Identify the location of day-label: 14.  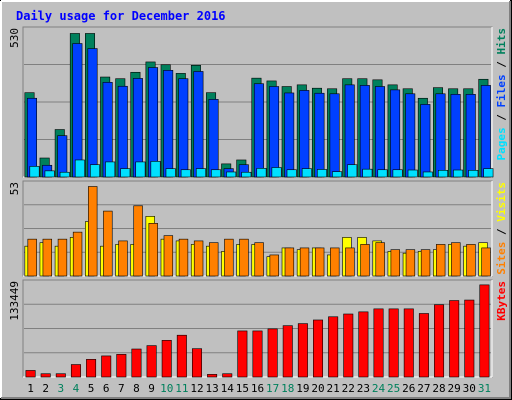
(228, 388).